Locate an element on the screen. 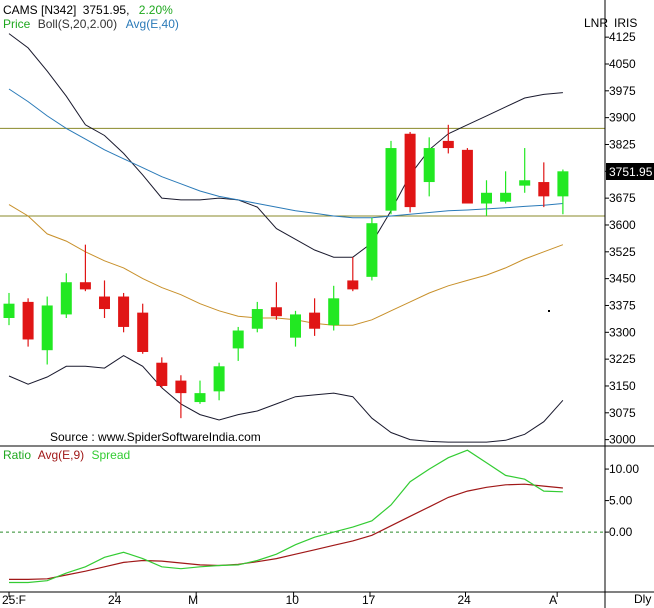 Image resolution: width=654 pixels, height=608 pixels. price-tag: 3751.95 is located at coordinates (631, 172).